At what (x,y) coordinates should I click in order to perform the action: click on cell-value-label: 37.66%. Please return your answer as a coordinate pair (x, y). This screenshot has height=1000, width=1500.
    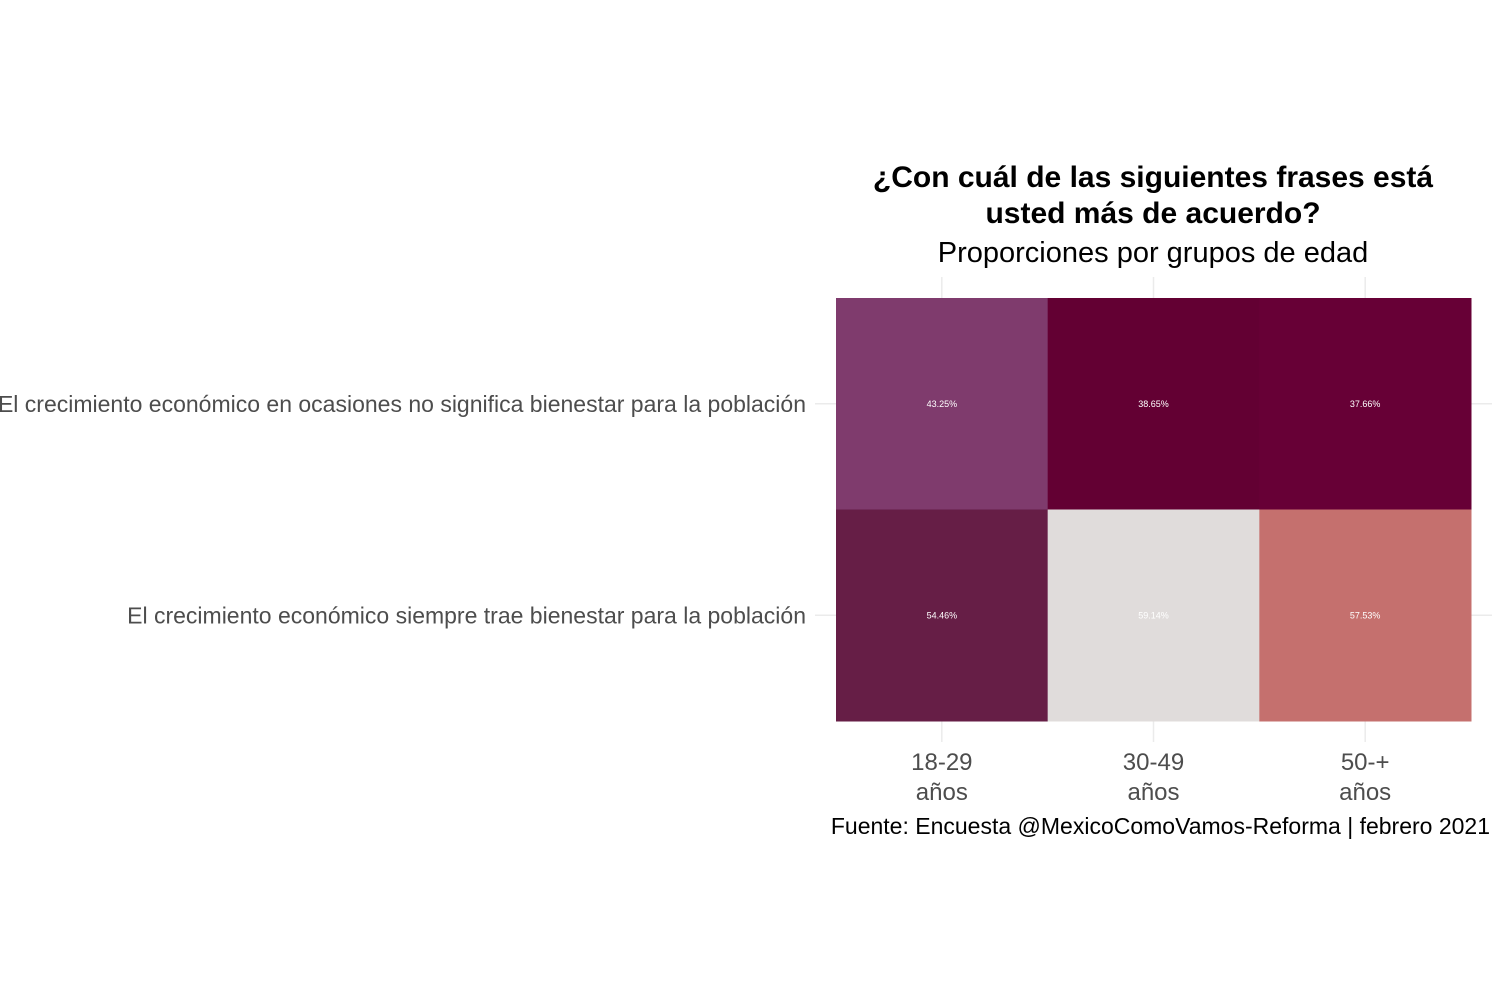
    Looking at the image, I should click on (1365, 404).